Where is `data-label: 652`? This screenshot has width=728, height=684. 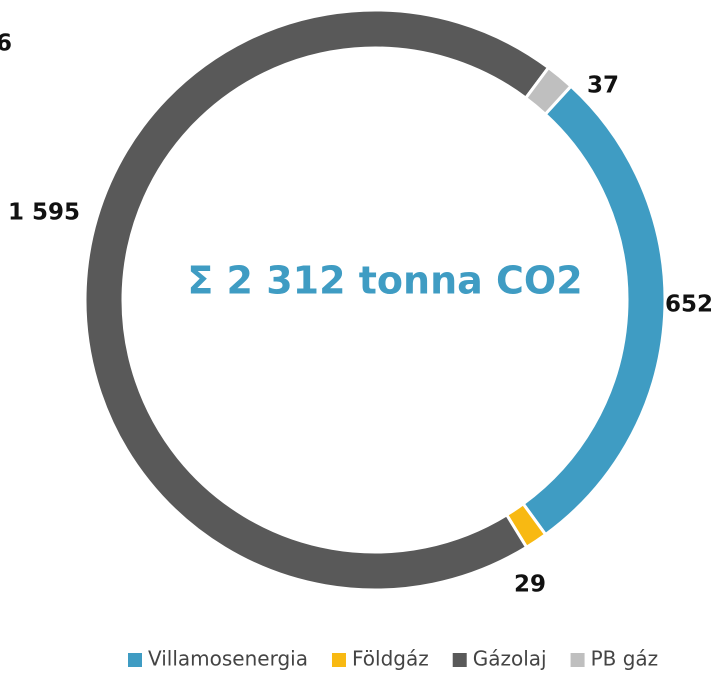 data-label: 652 is located at coordinates (689, 305).